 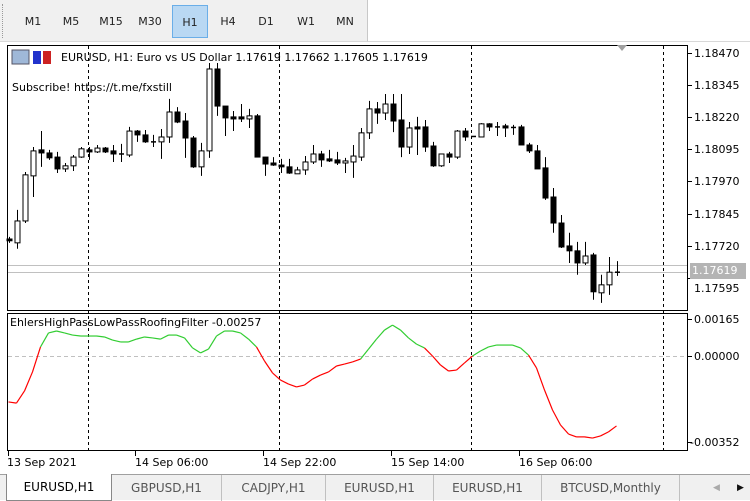 What do you see at coordinates (228, 21) in the screenshot?
I see `timeframe-h4-button: H4` at bounding box center [228, 21].